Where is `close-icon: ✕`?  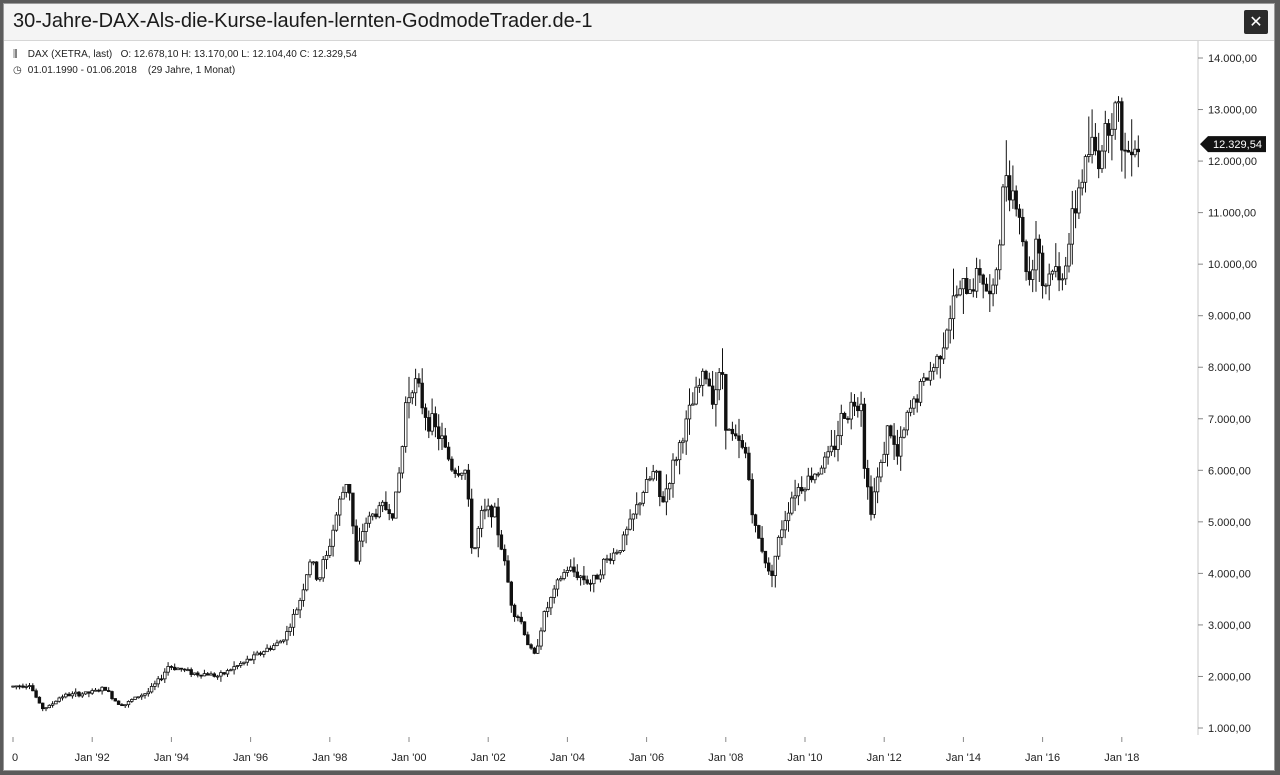 close-icon: ✕ is located at coordinates (1256, 22).